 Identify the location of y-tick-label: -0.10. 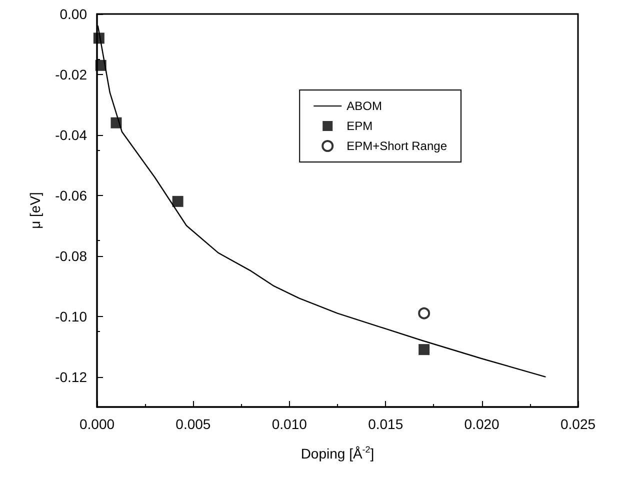
(71, 316).